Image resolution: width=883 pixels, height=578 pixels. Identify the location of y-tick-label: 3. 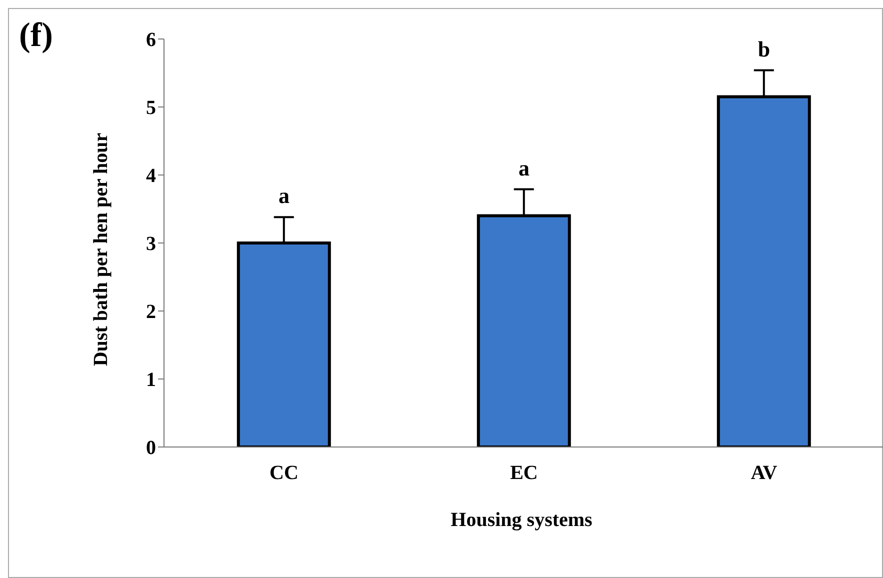
(151, 244).